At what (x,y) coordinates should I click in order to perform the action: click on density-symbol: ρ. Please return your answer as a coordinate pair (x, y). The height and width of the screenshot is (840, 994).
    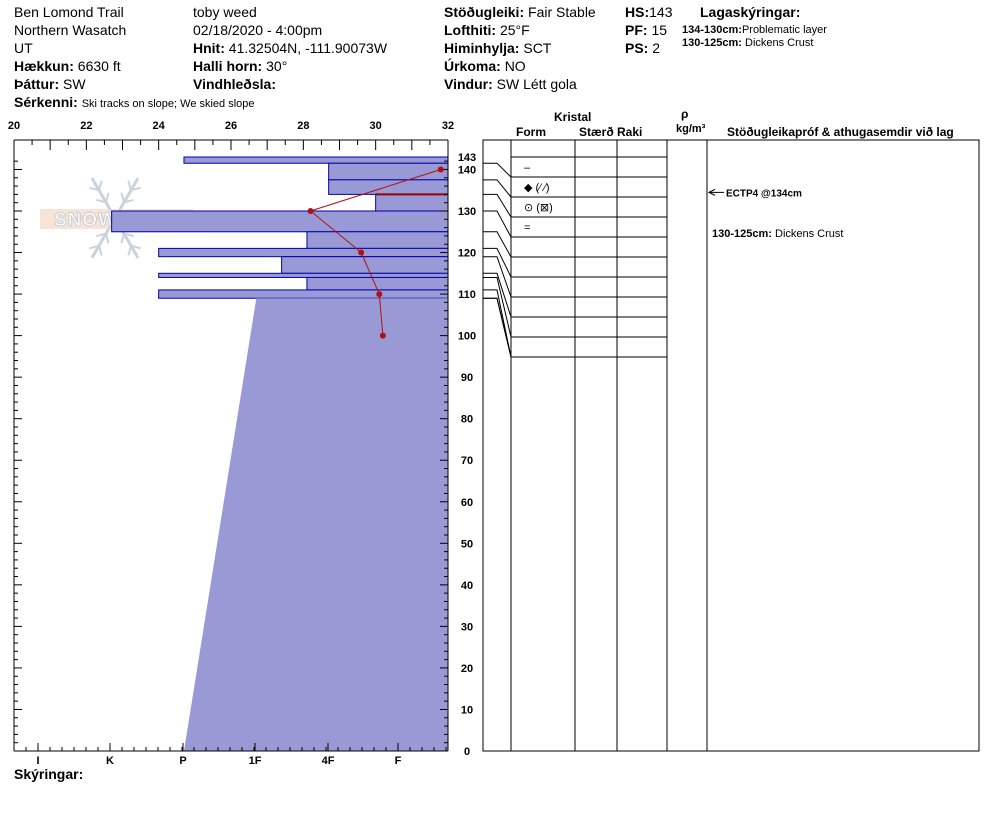
    Looking at the image, I should click on (685, 114).